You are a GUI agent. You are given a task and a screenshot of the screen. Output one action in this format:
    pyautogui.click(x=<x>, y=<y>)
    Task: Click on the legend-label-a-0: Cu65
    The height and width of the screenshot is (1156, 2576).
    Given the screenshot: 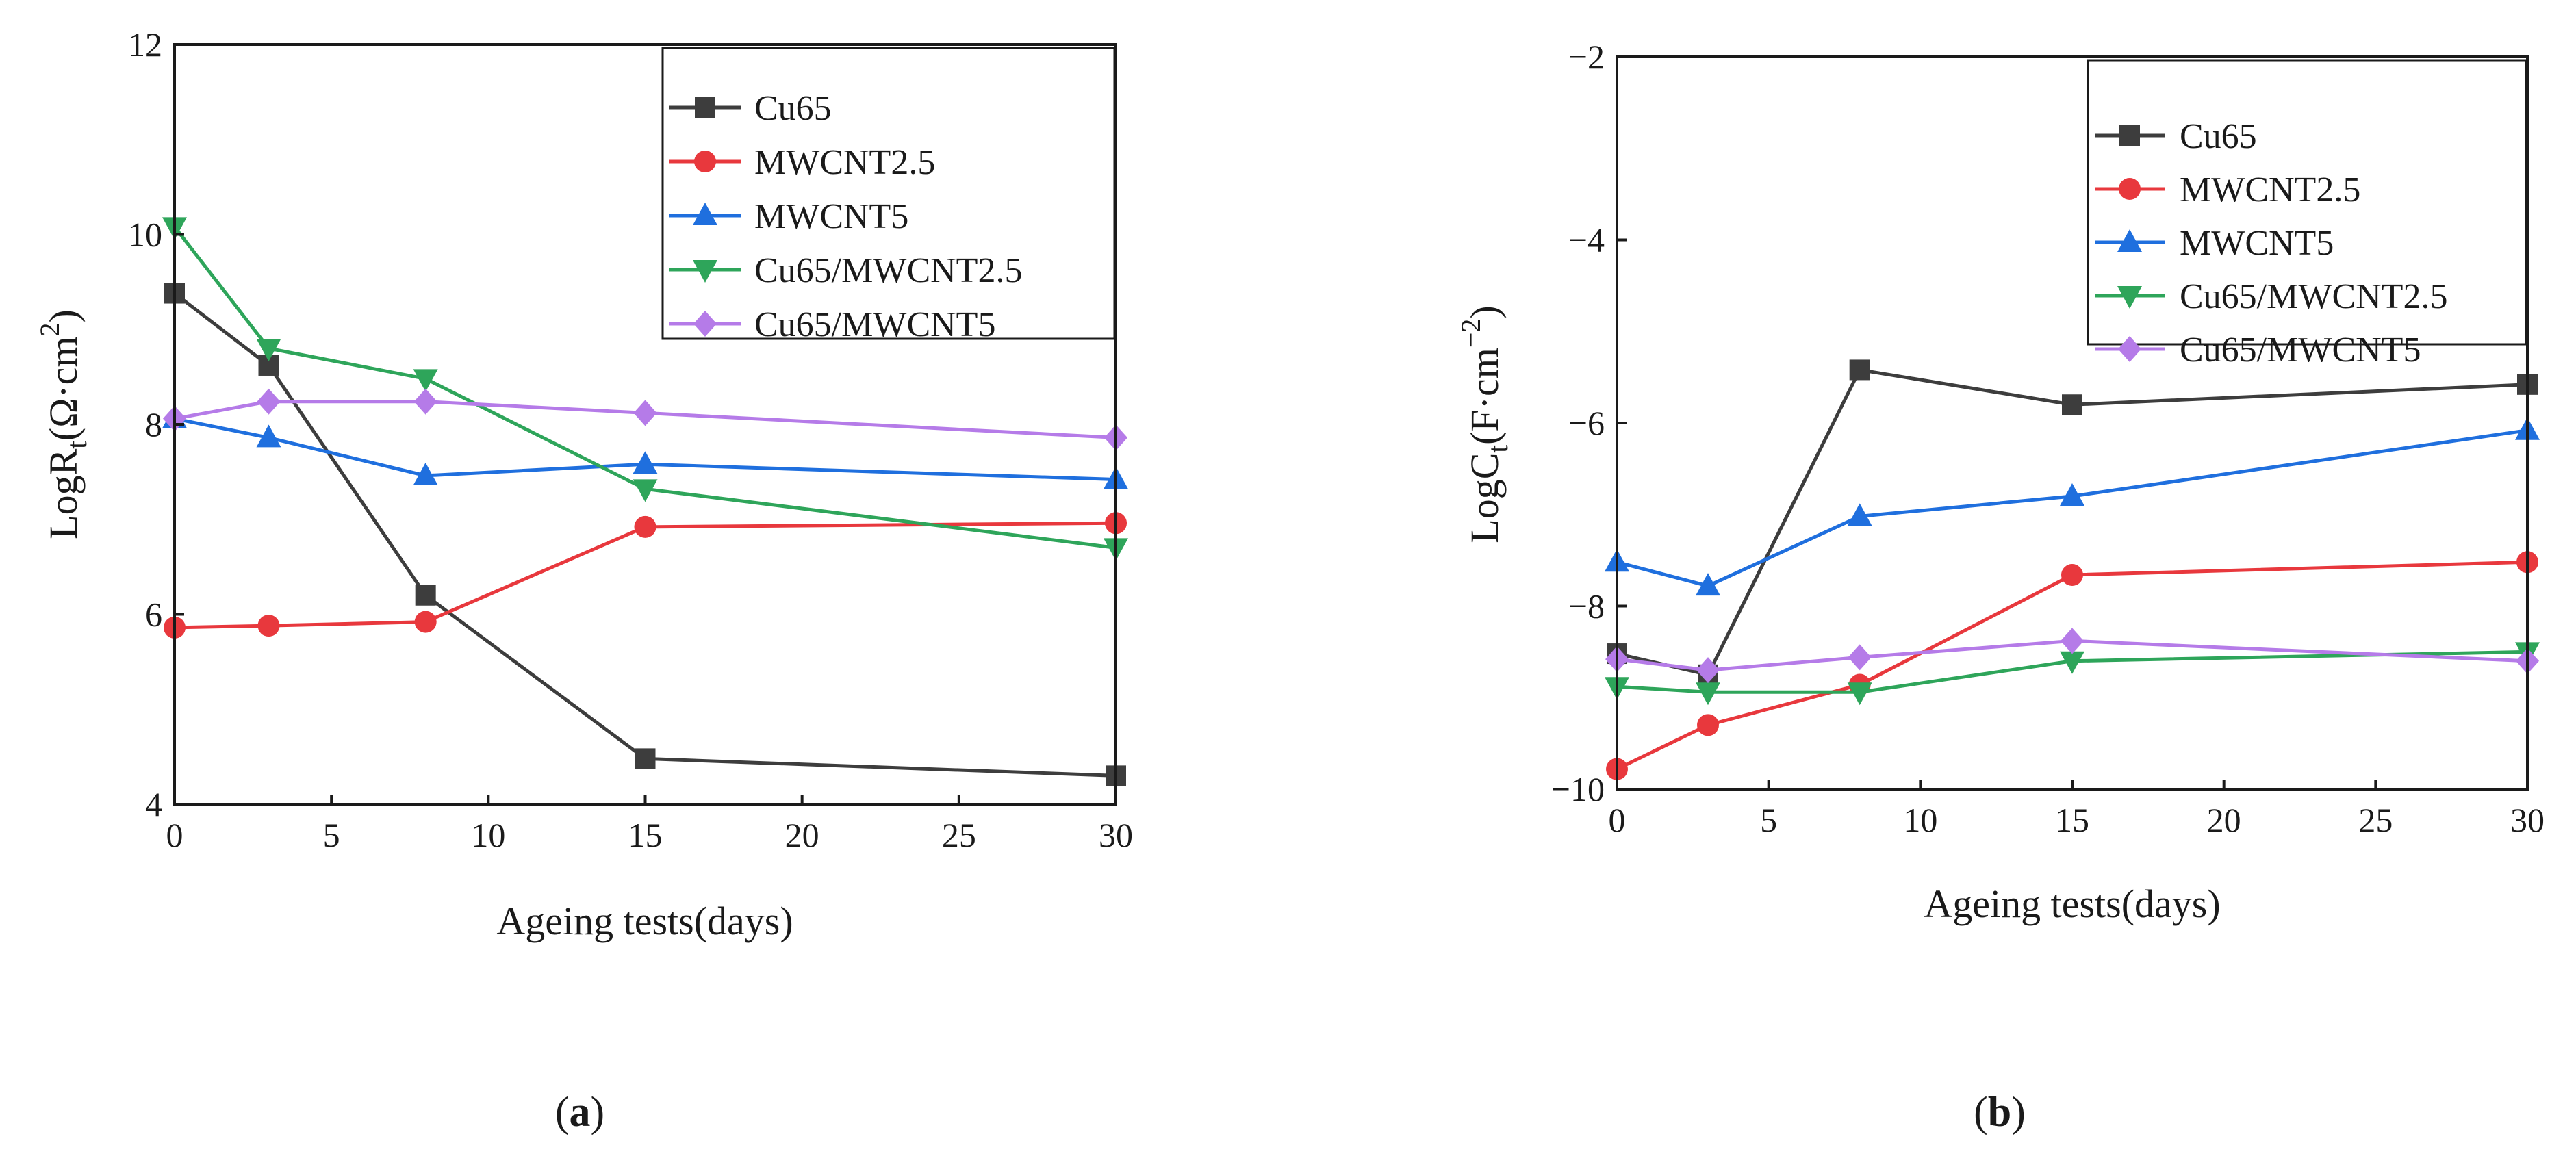 What is the action you would take?
    pyautogui.click(x=793, y=108)
    